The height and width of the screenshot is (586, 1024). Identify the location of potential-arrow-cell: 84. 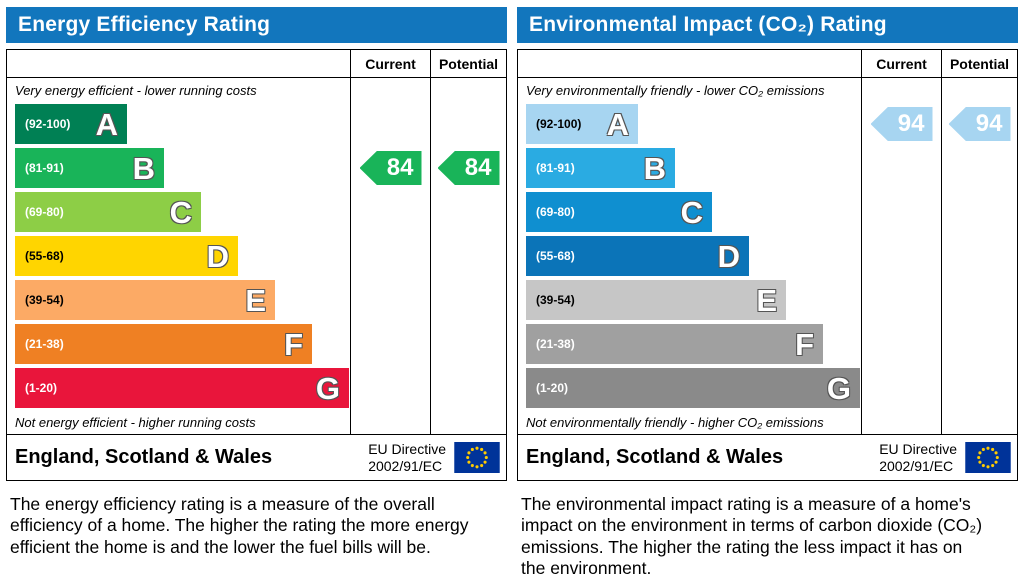
(468, 256).